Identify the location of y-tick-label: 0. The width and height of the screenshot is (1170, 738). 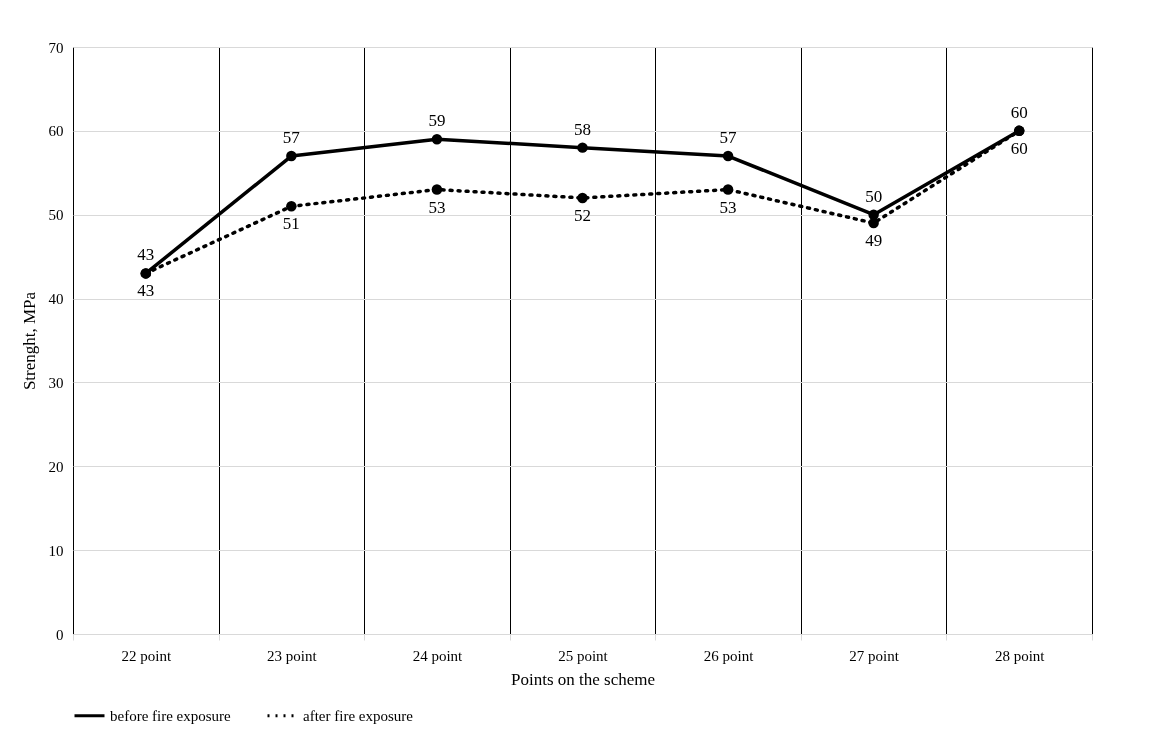
(60, 634).